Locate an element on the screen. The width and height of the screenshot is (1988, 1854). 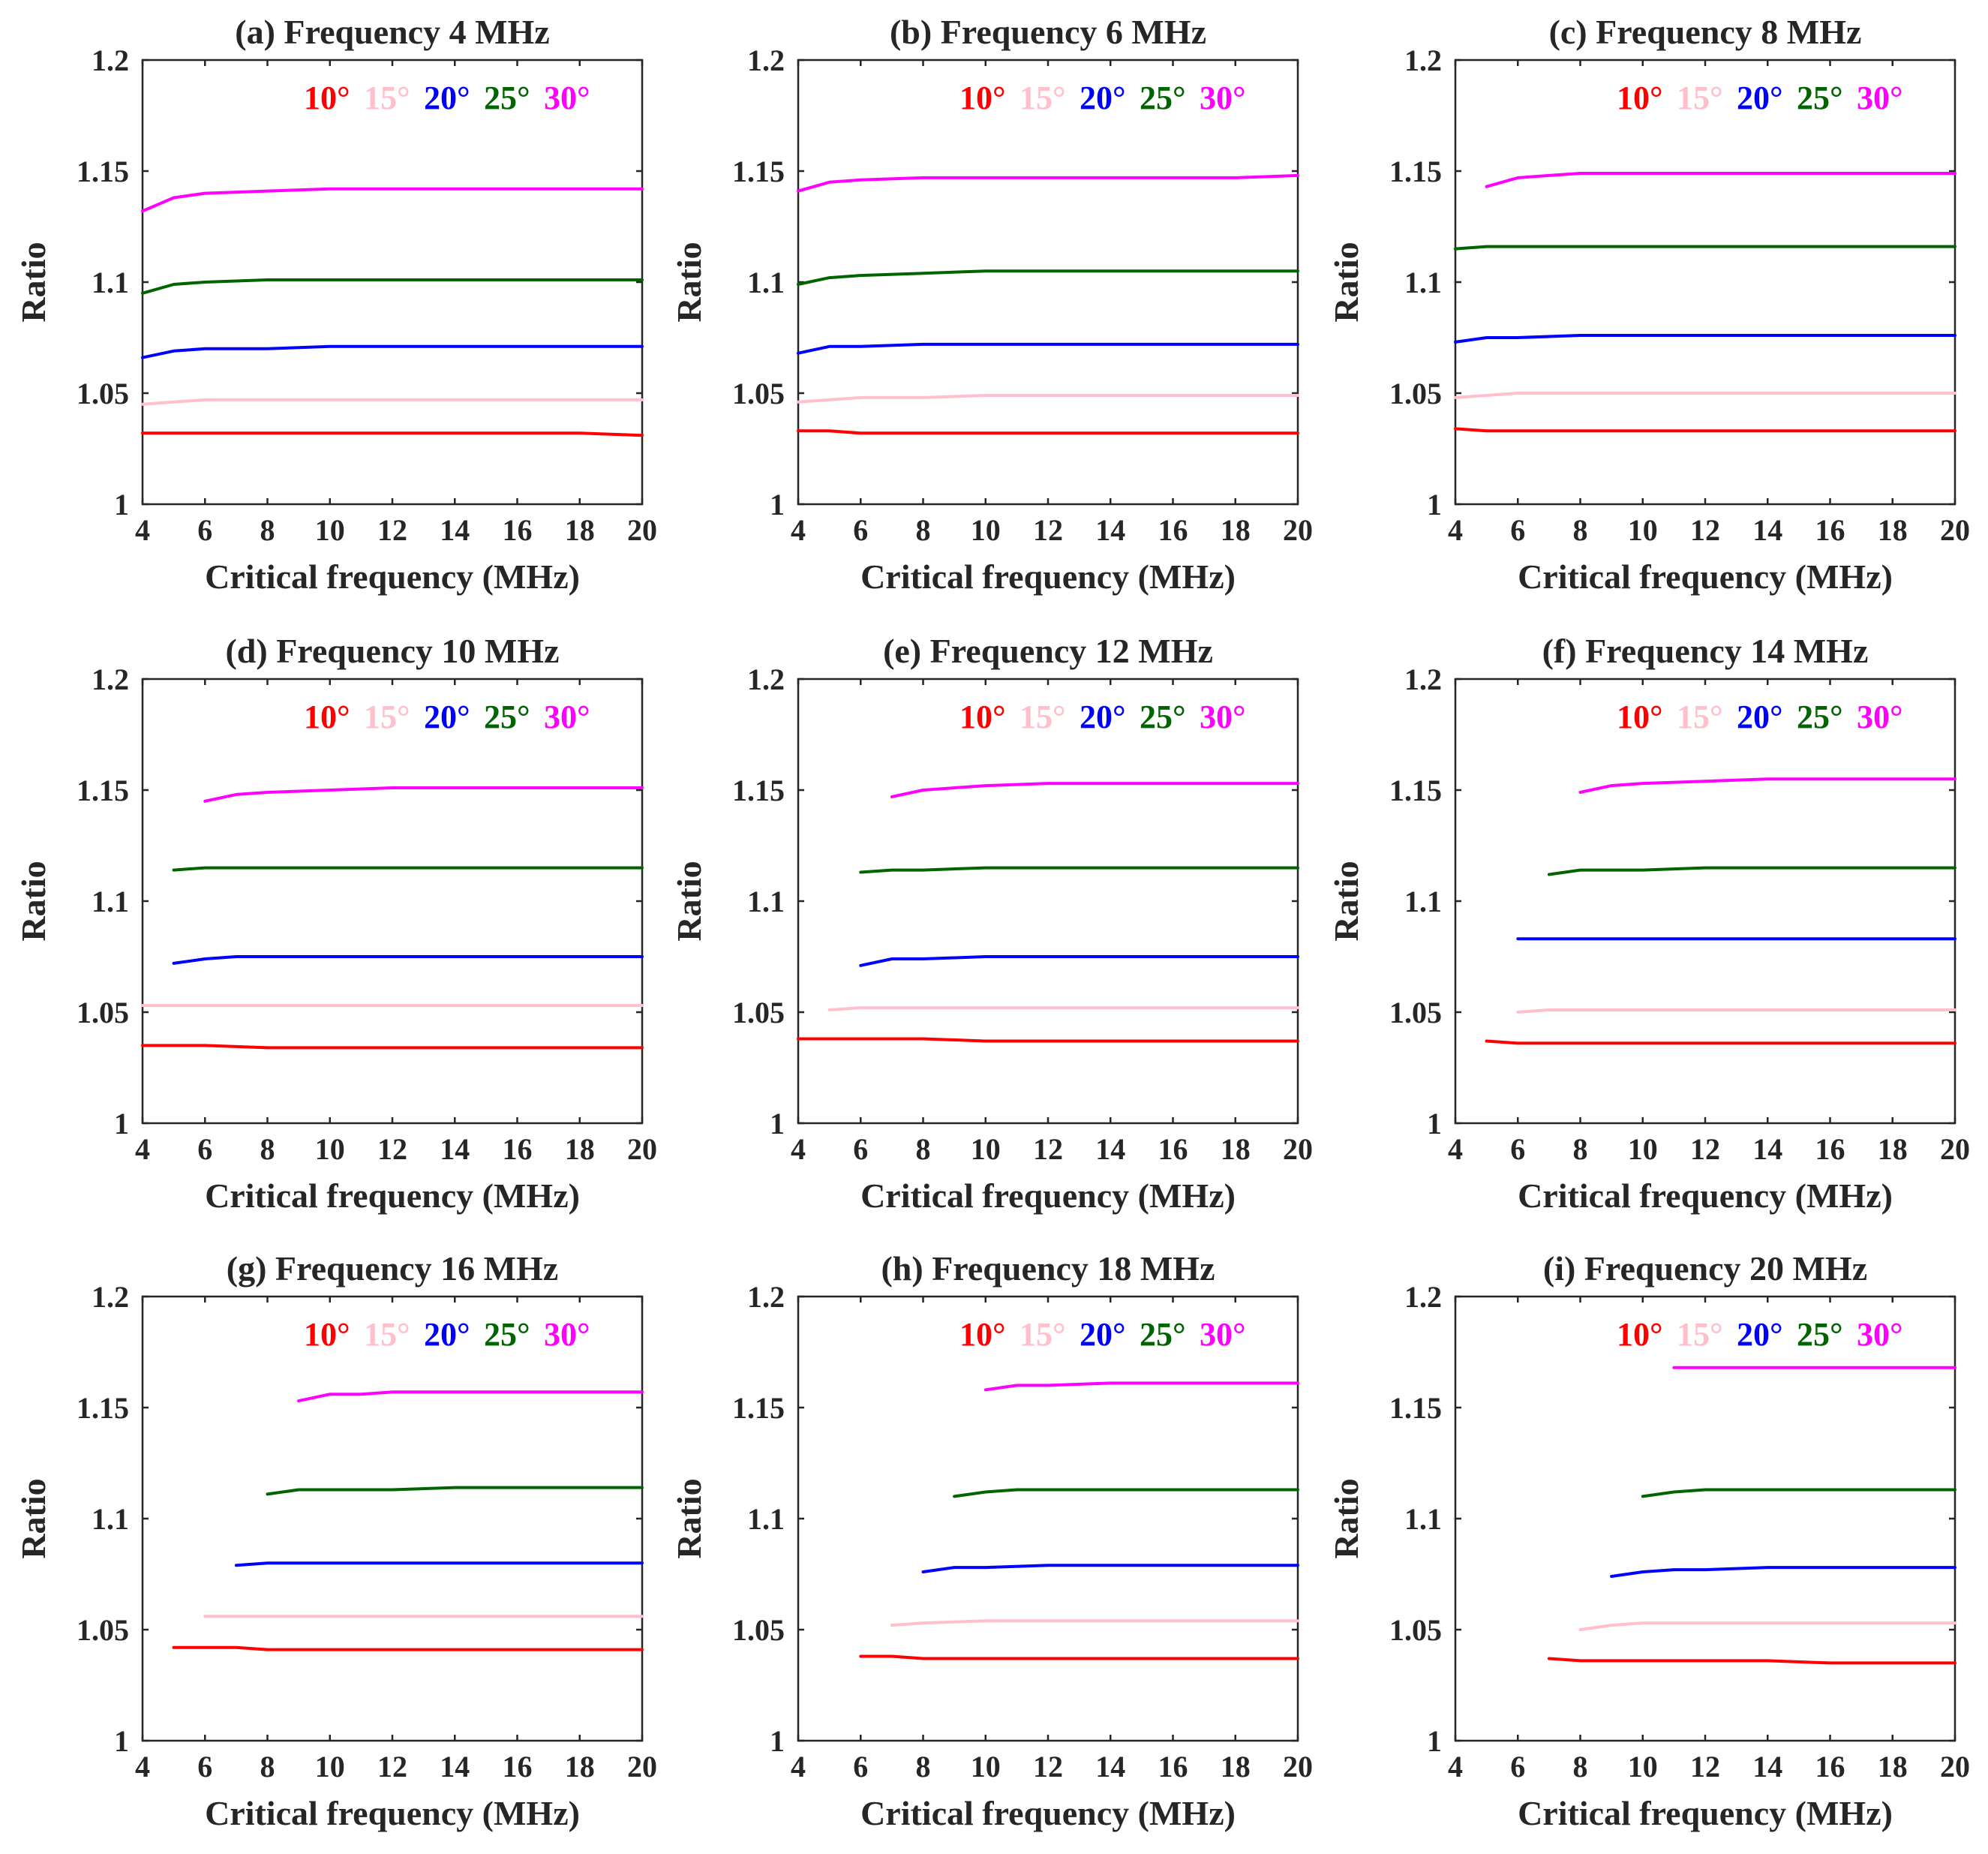
subplot-title: (h) Frequency 18 MHz is located at coordinates (1048, 1268).